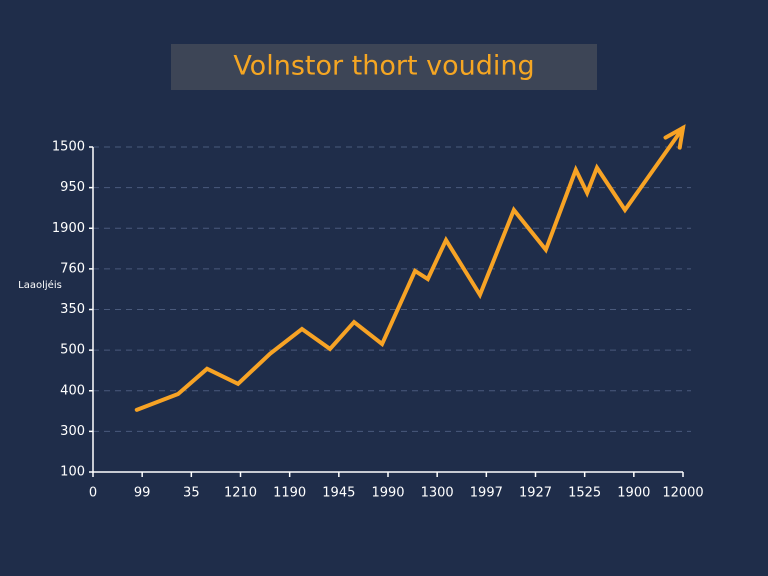 The width and height of the screenshot is (768, 576). What do you see at coordinates (68, 147) in the screenshot?
I see `y-tick-label: 1500` at bounding box center [68, 147].